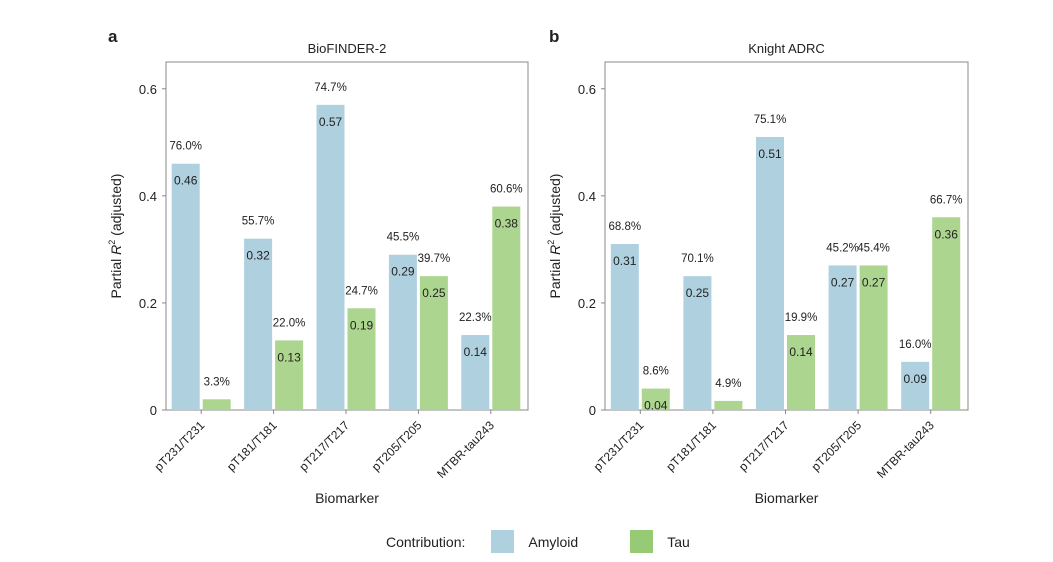 The height and width of the screenshot is (562, 1053). Describe the element at coordinates (625, 261) in the screenshot. I see `value-label: 0.31` at that location.